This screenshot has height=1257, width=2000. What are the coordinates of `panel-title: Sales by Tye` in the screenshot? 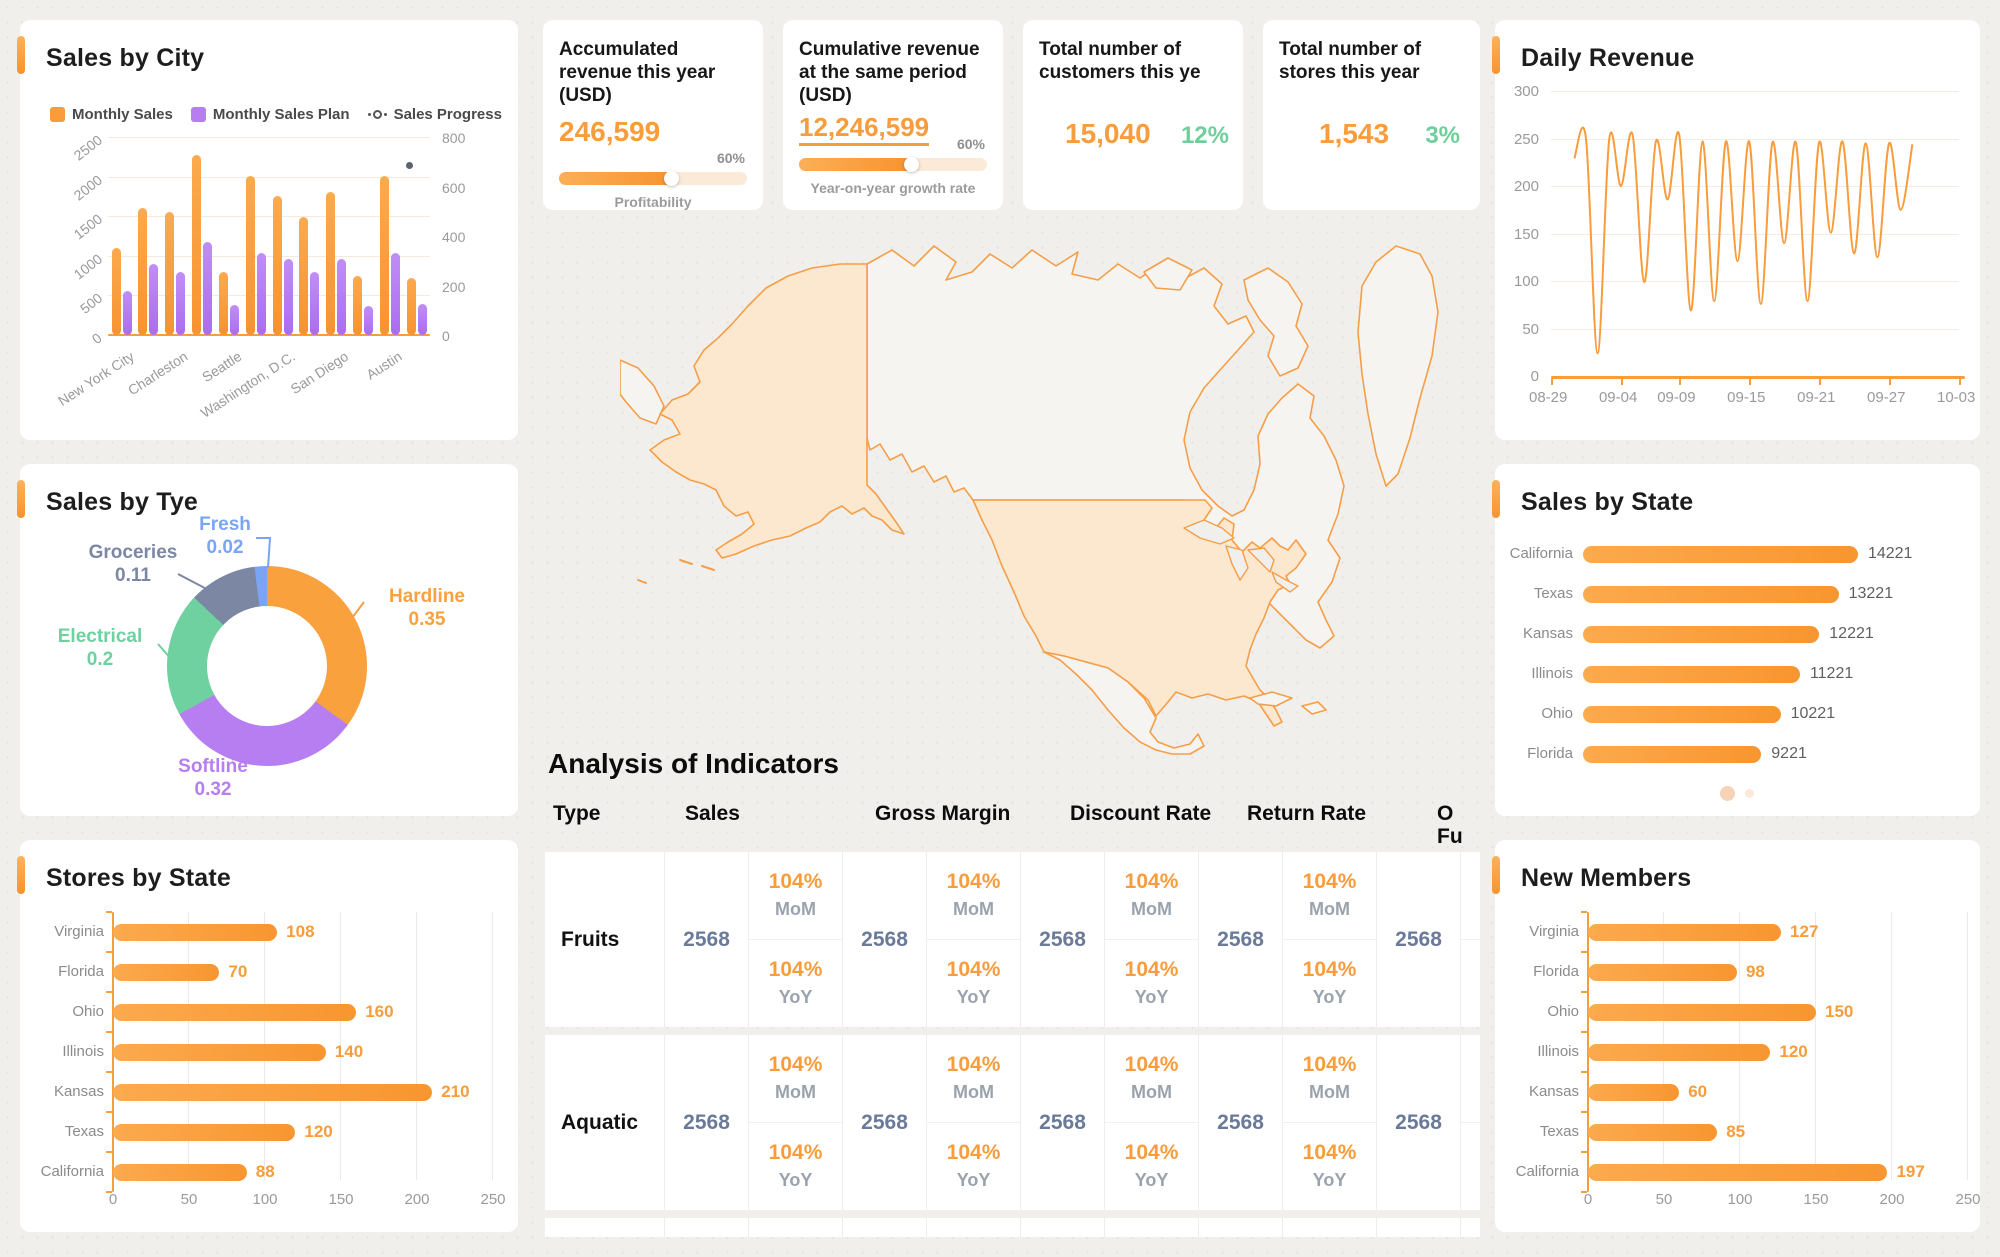 It's located at (122, 502).